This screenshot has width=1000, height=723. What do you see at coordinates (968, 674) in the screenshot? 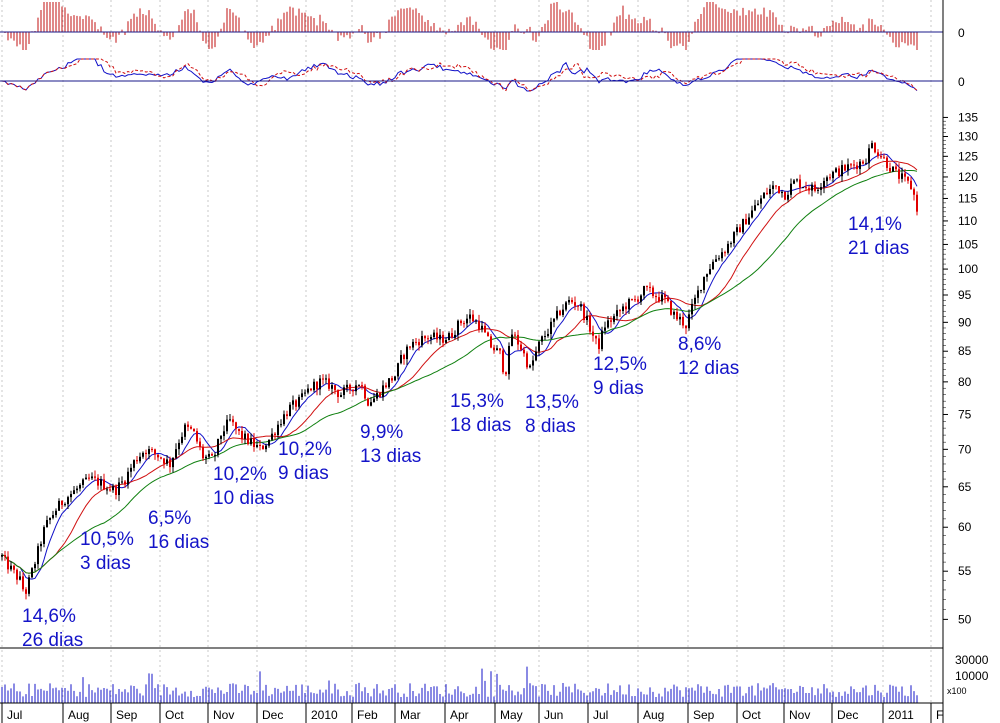
I see `volume-axis: 30000 10000 x100` at bounding box center [968, 674].